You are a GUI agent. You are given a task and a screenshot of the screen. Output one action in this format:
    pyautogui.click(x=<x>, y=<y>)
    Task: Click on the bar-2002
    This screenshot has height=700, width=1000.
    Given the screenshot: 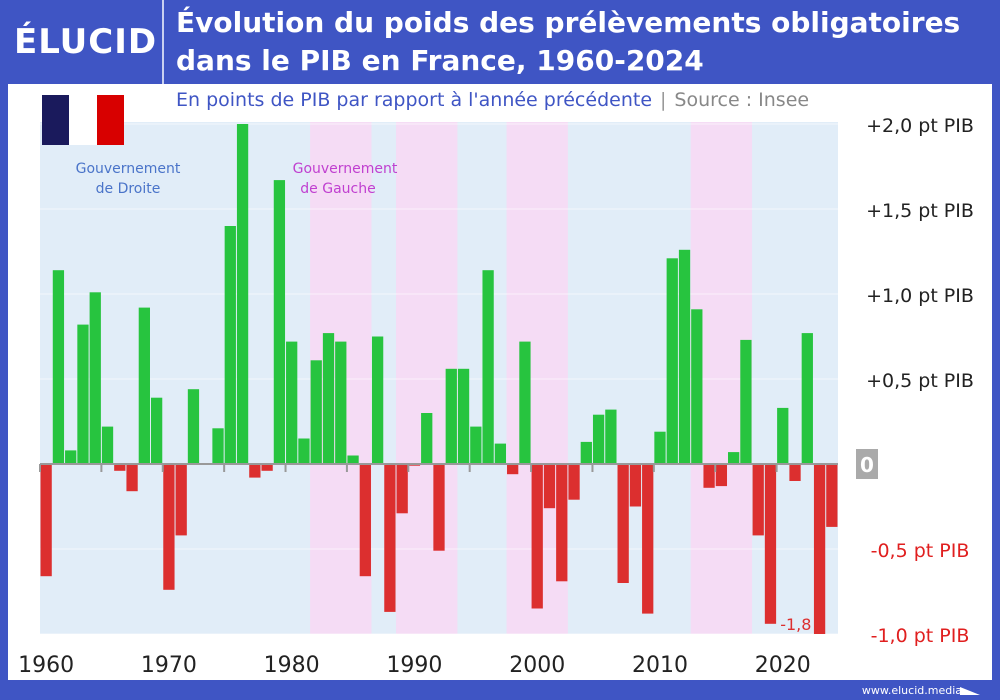 What is the action you would take?
    pyautogui.click(x=562, y=523)
    